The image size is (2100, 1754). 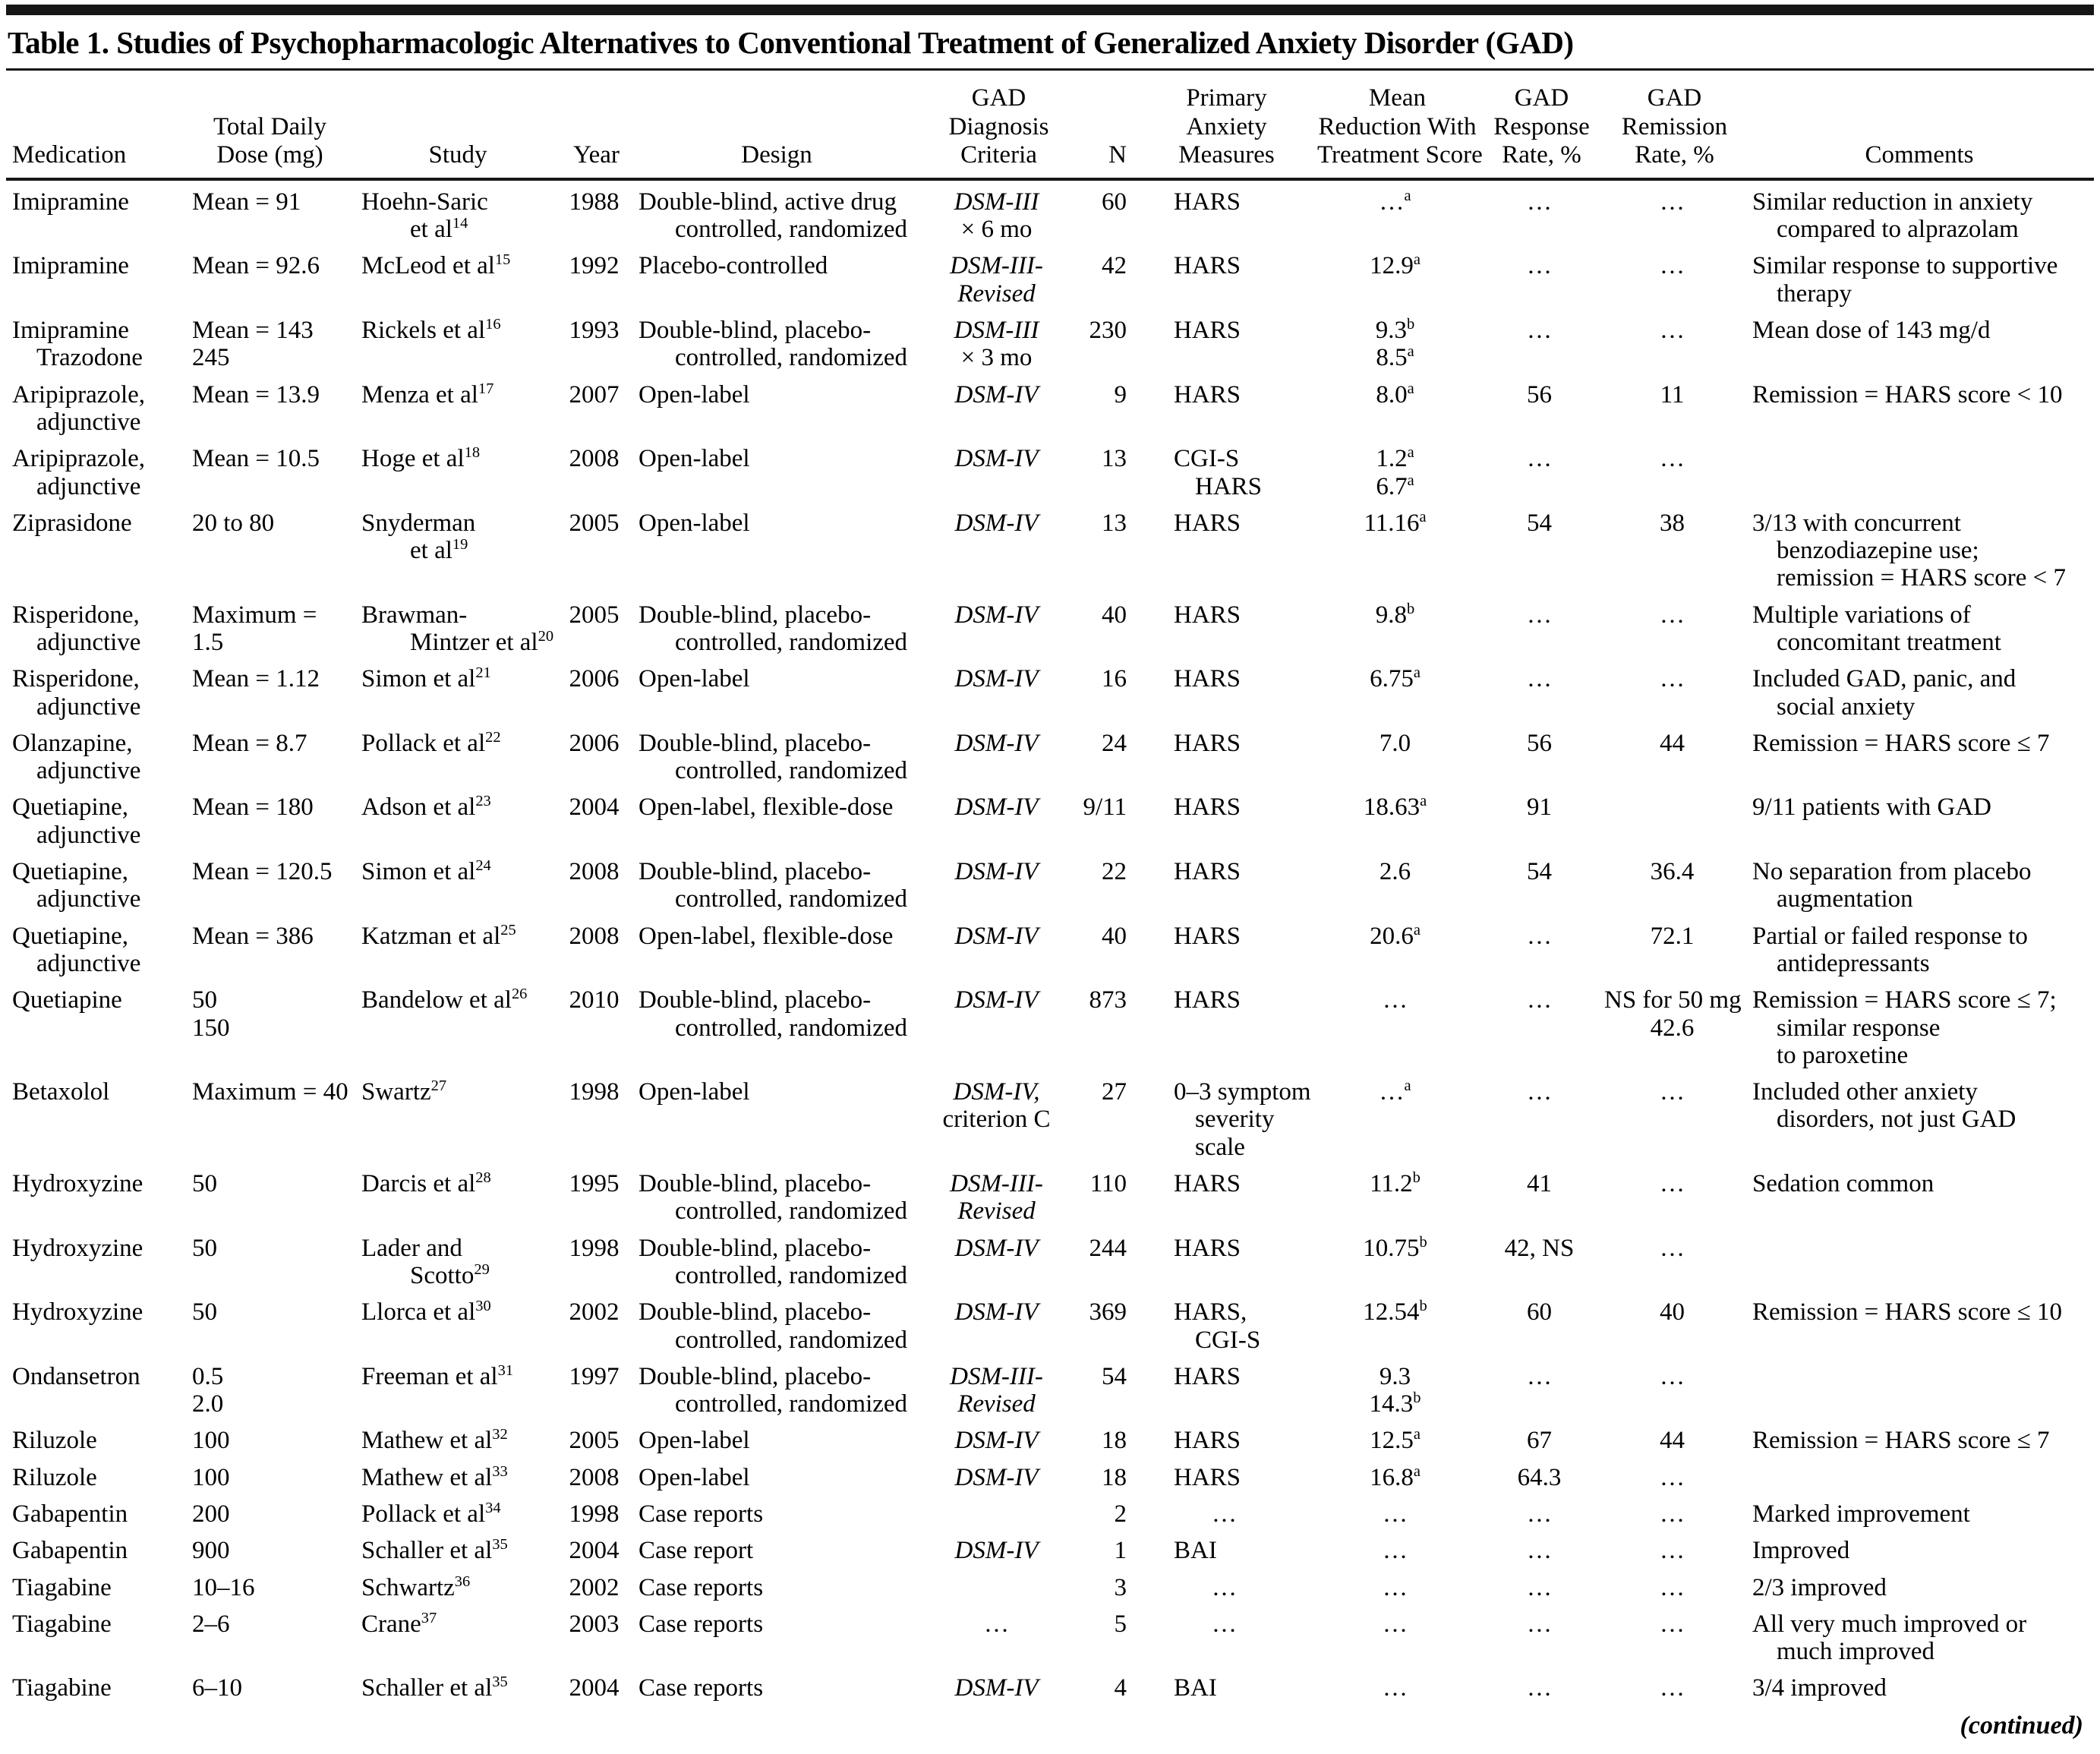 I want to click on cell-study: Rickels et al16, so click(x=431, y=330).